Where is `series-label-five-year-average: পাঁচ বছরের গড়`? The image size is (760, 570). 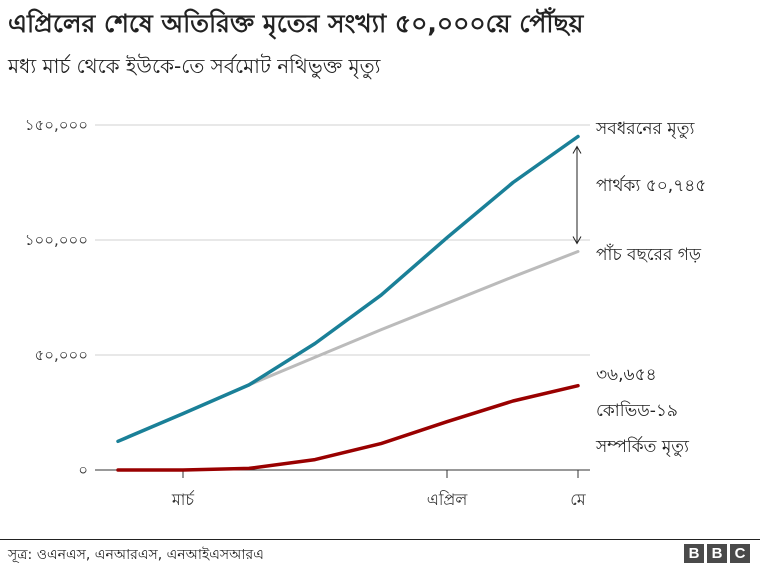 series-label-five-year-average: পাঁচ বছরের গড় is located at coordinates (649, 254).